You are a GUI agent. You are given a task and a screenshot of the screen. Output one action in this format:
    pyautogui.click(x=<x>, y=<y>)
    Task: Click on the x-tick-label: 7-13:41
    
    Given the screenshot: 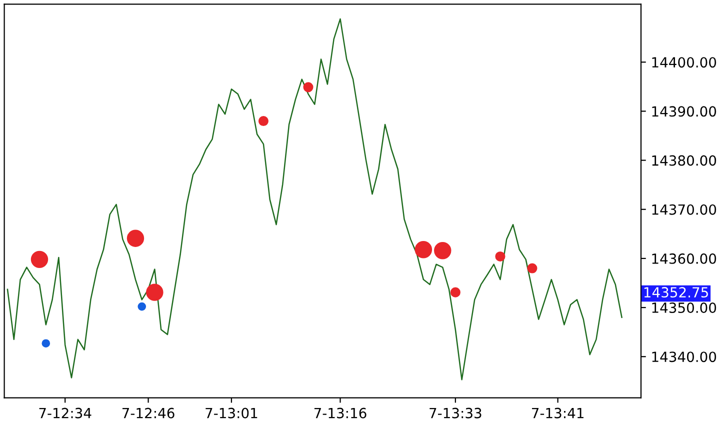 What is the action you would take?
    pyautogui.click(x=558, y=413)
    